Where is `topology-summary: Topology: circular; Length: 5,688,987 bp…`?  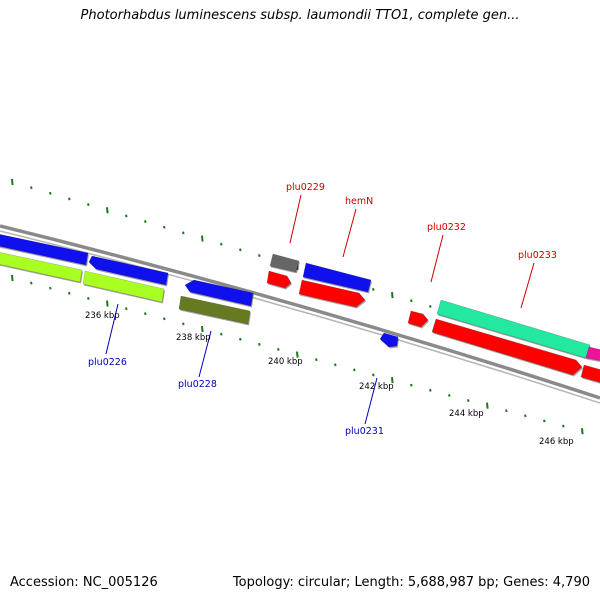 topology-summary: Topology: circular; Length: 5,688,987 bp… is located at coordinates (411, 582).